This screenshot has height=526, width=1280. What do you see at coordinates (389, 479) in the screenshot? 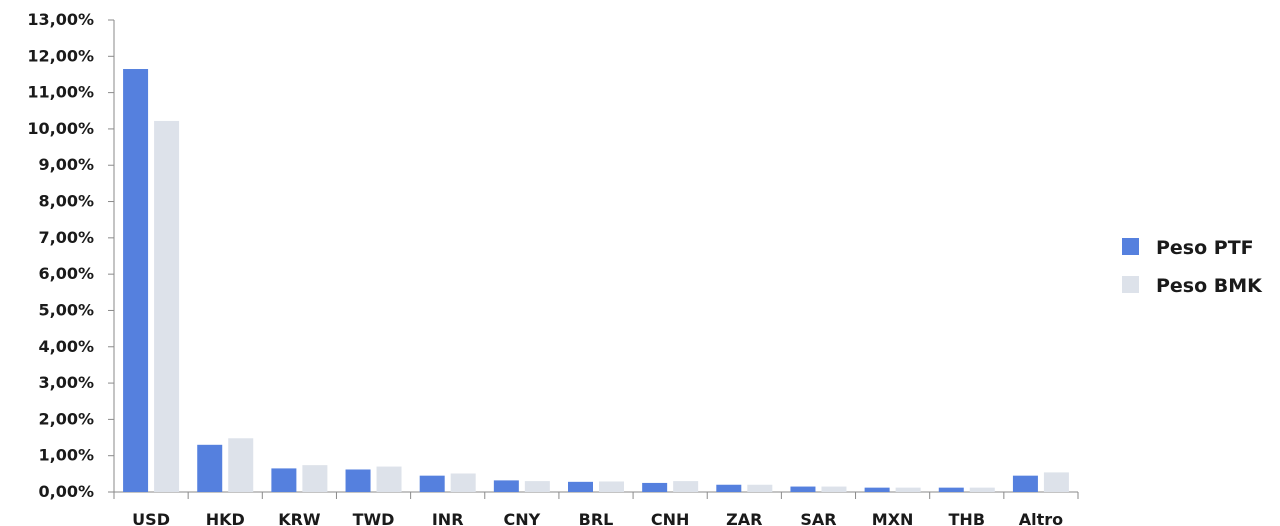
I see `bar-peso-bmk-twd` at bounding box center [389, 479].